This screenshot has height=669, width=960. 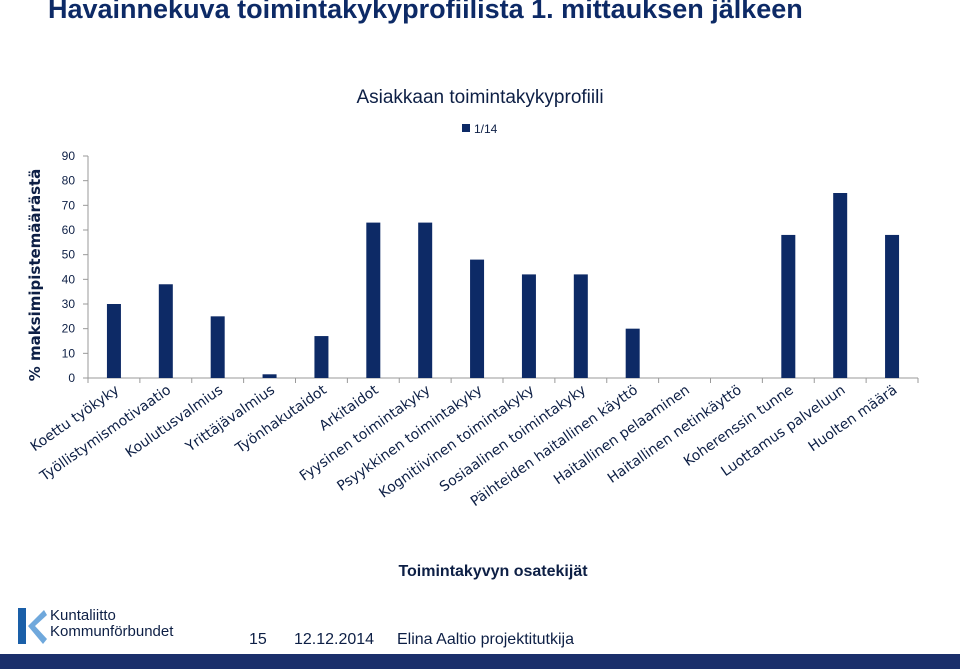 What do you see at coordinates (69, 353) in the screenshot?
I see `y-tick-label: 10` at bounding box center [69, 353].